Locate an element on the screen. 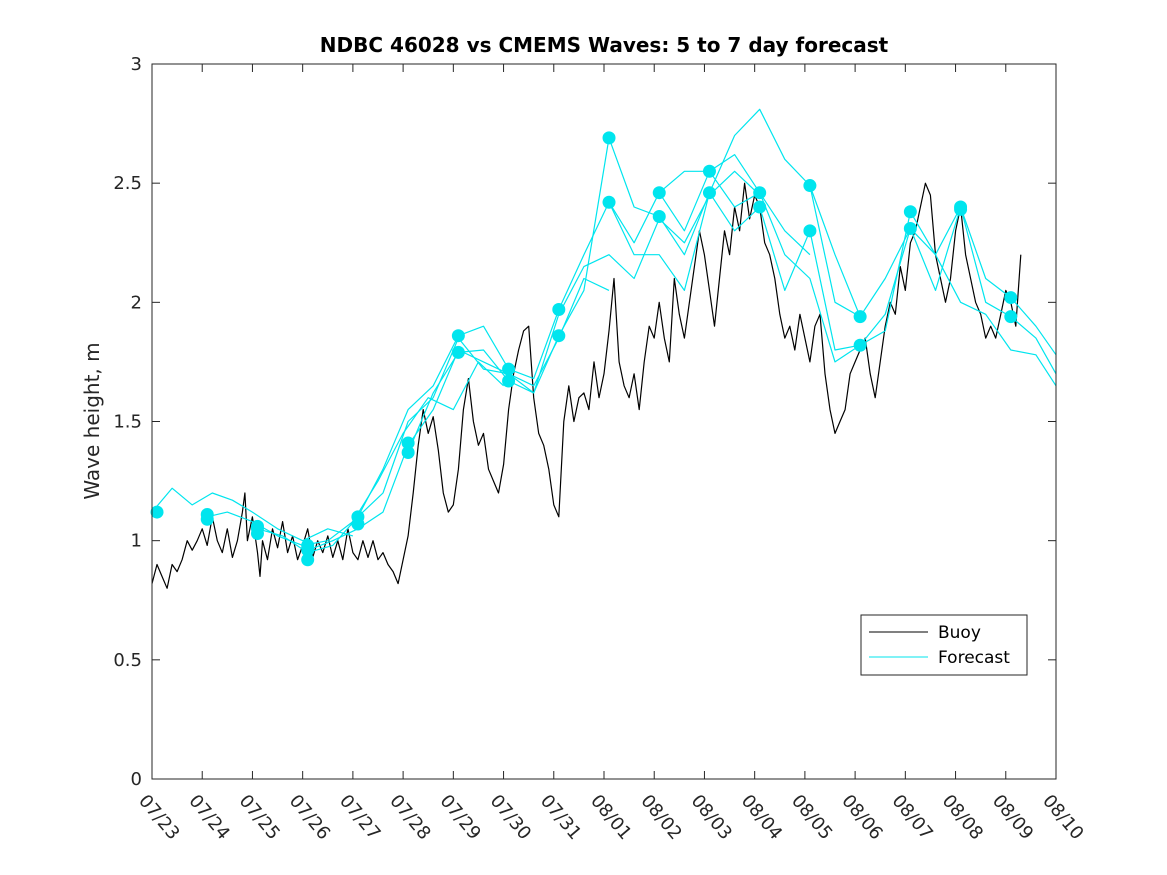 This screenshot has height=875, width=1167. y-tick-label-0: 0 is located at coordinates (136, 779).